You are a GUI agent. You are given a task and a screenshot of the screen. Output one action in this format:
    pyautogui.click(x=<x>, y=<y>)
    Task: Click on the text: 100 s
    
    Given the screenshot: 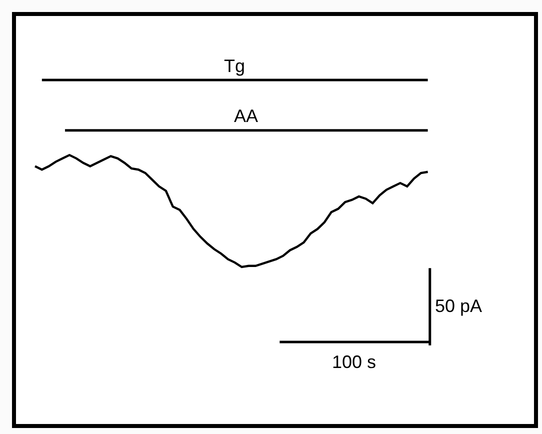 What is the action you would take?
    pyautogui.click(x=354, y=362)
    